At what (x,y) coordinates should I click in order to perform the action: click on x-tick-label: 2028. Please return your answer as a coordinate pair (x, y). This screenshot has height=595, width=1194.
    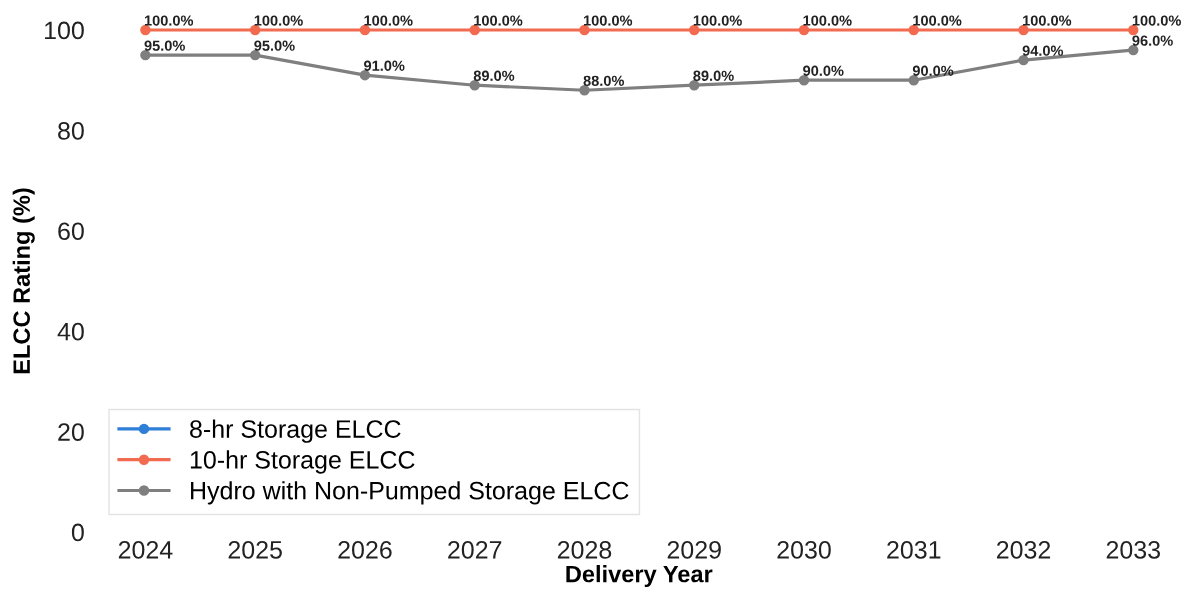
    Looking at the image, I should click on (584, 549).